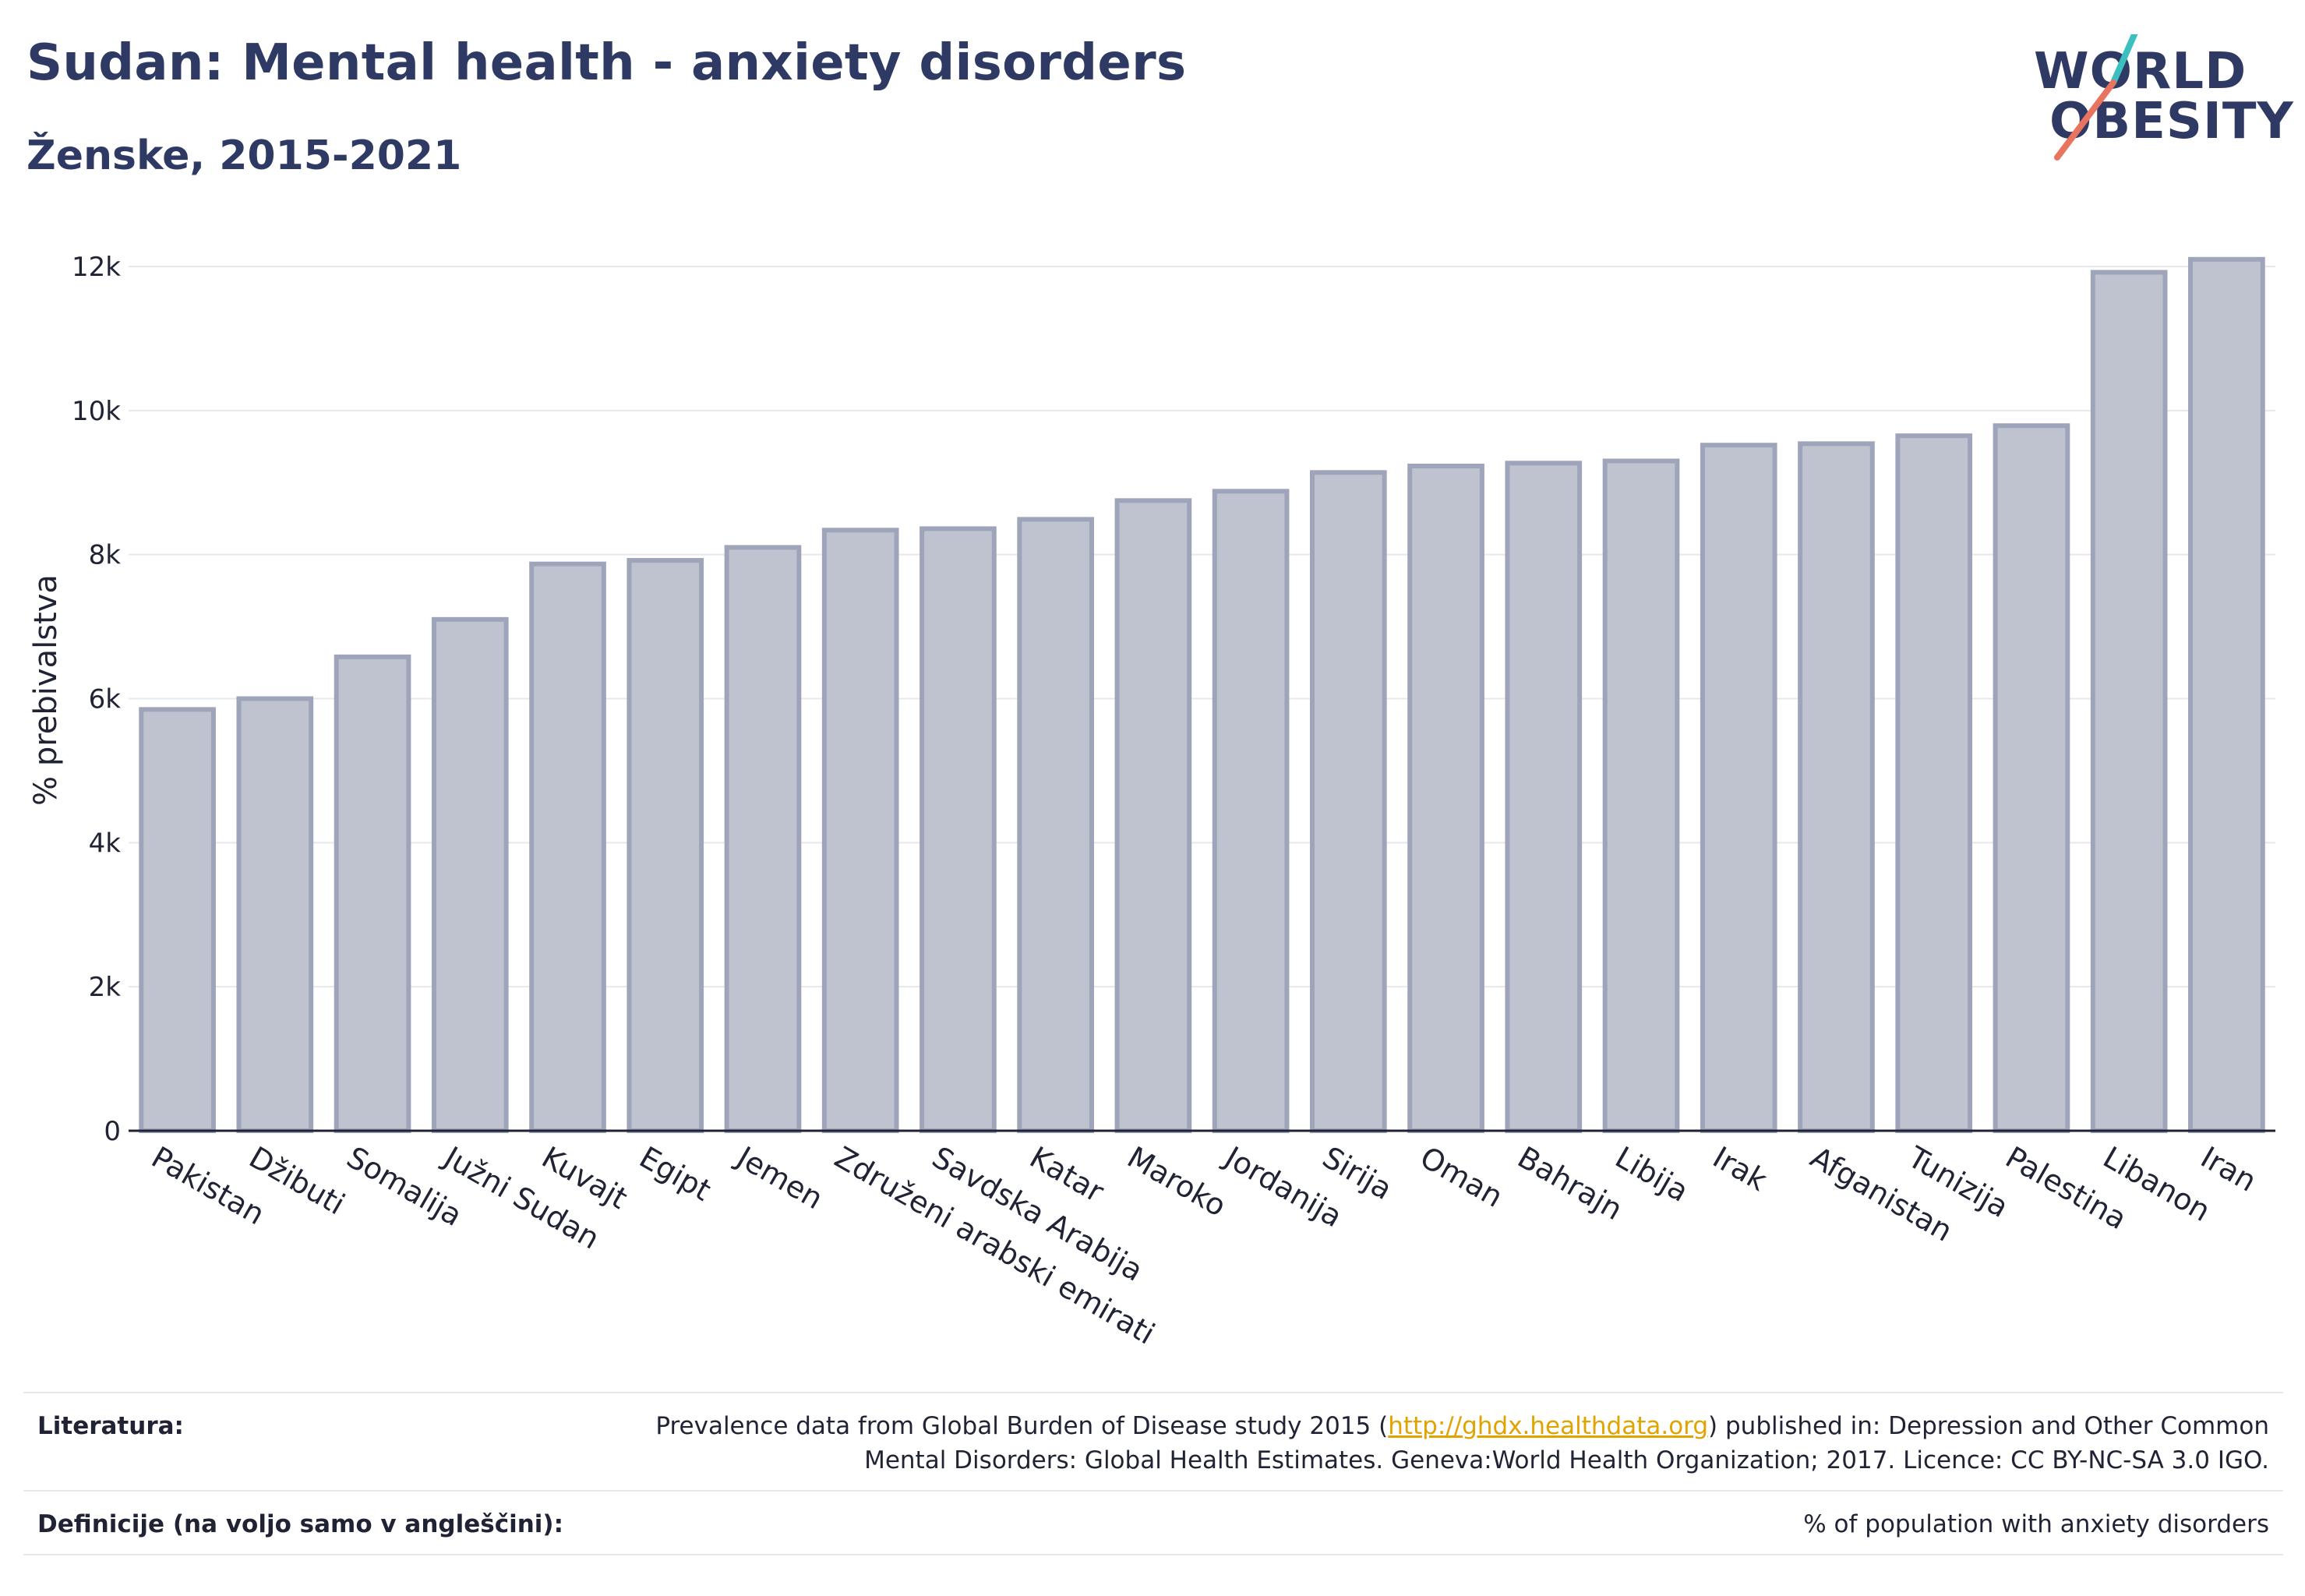 This screenshot has height=1596, width=2305. I want to click on y-tick-label: 8k, so click(105, 555).